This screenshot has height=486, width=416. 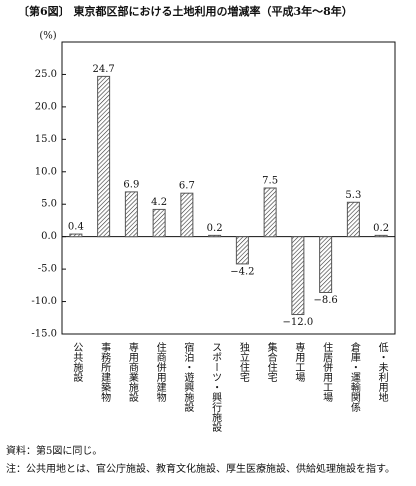 What do you see at coordinates (47, 269) in the screenshot?
I see `y-tick-label: -5.0` at bounding box center [47, 269].